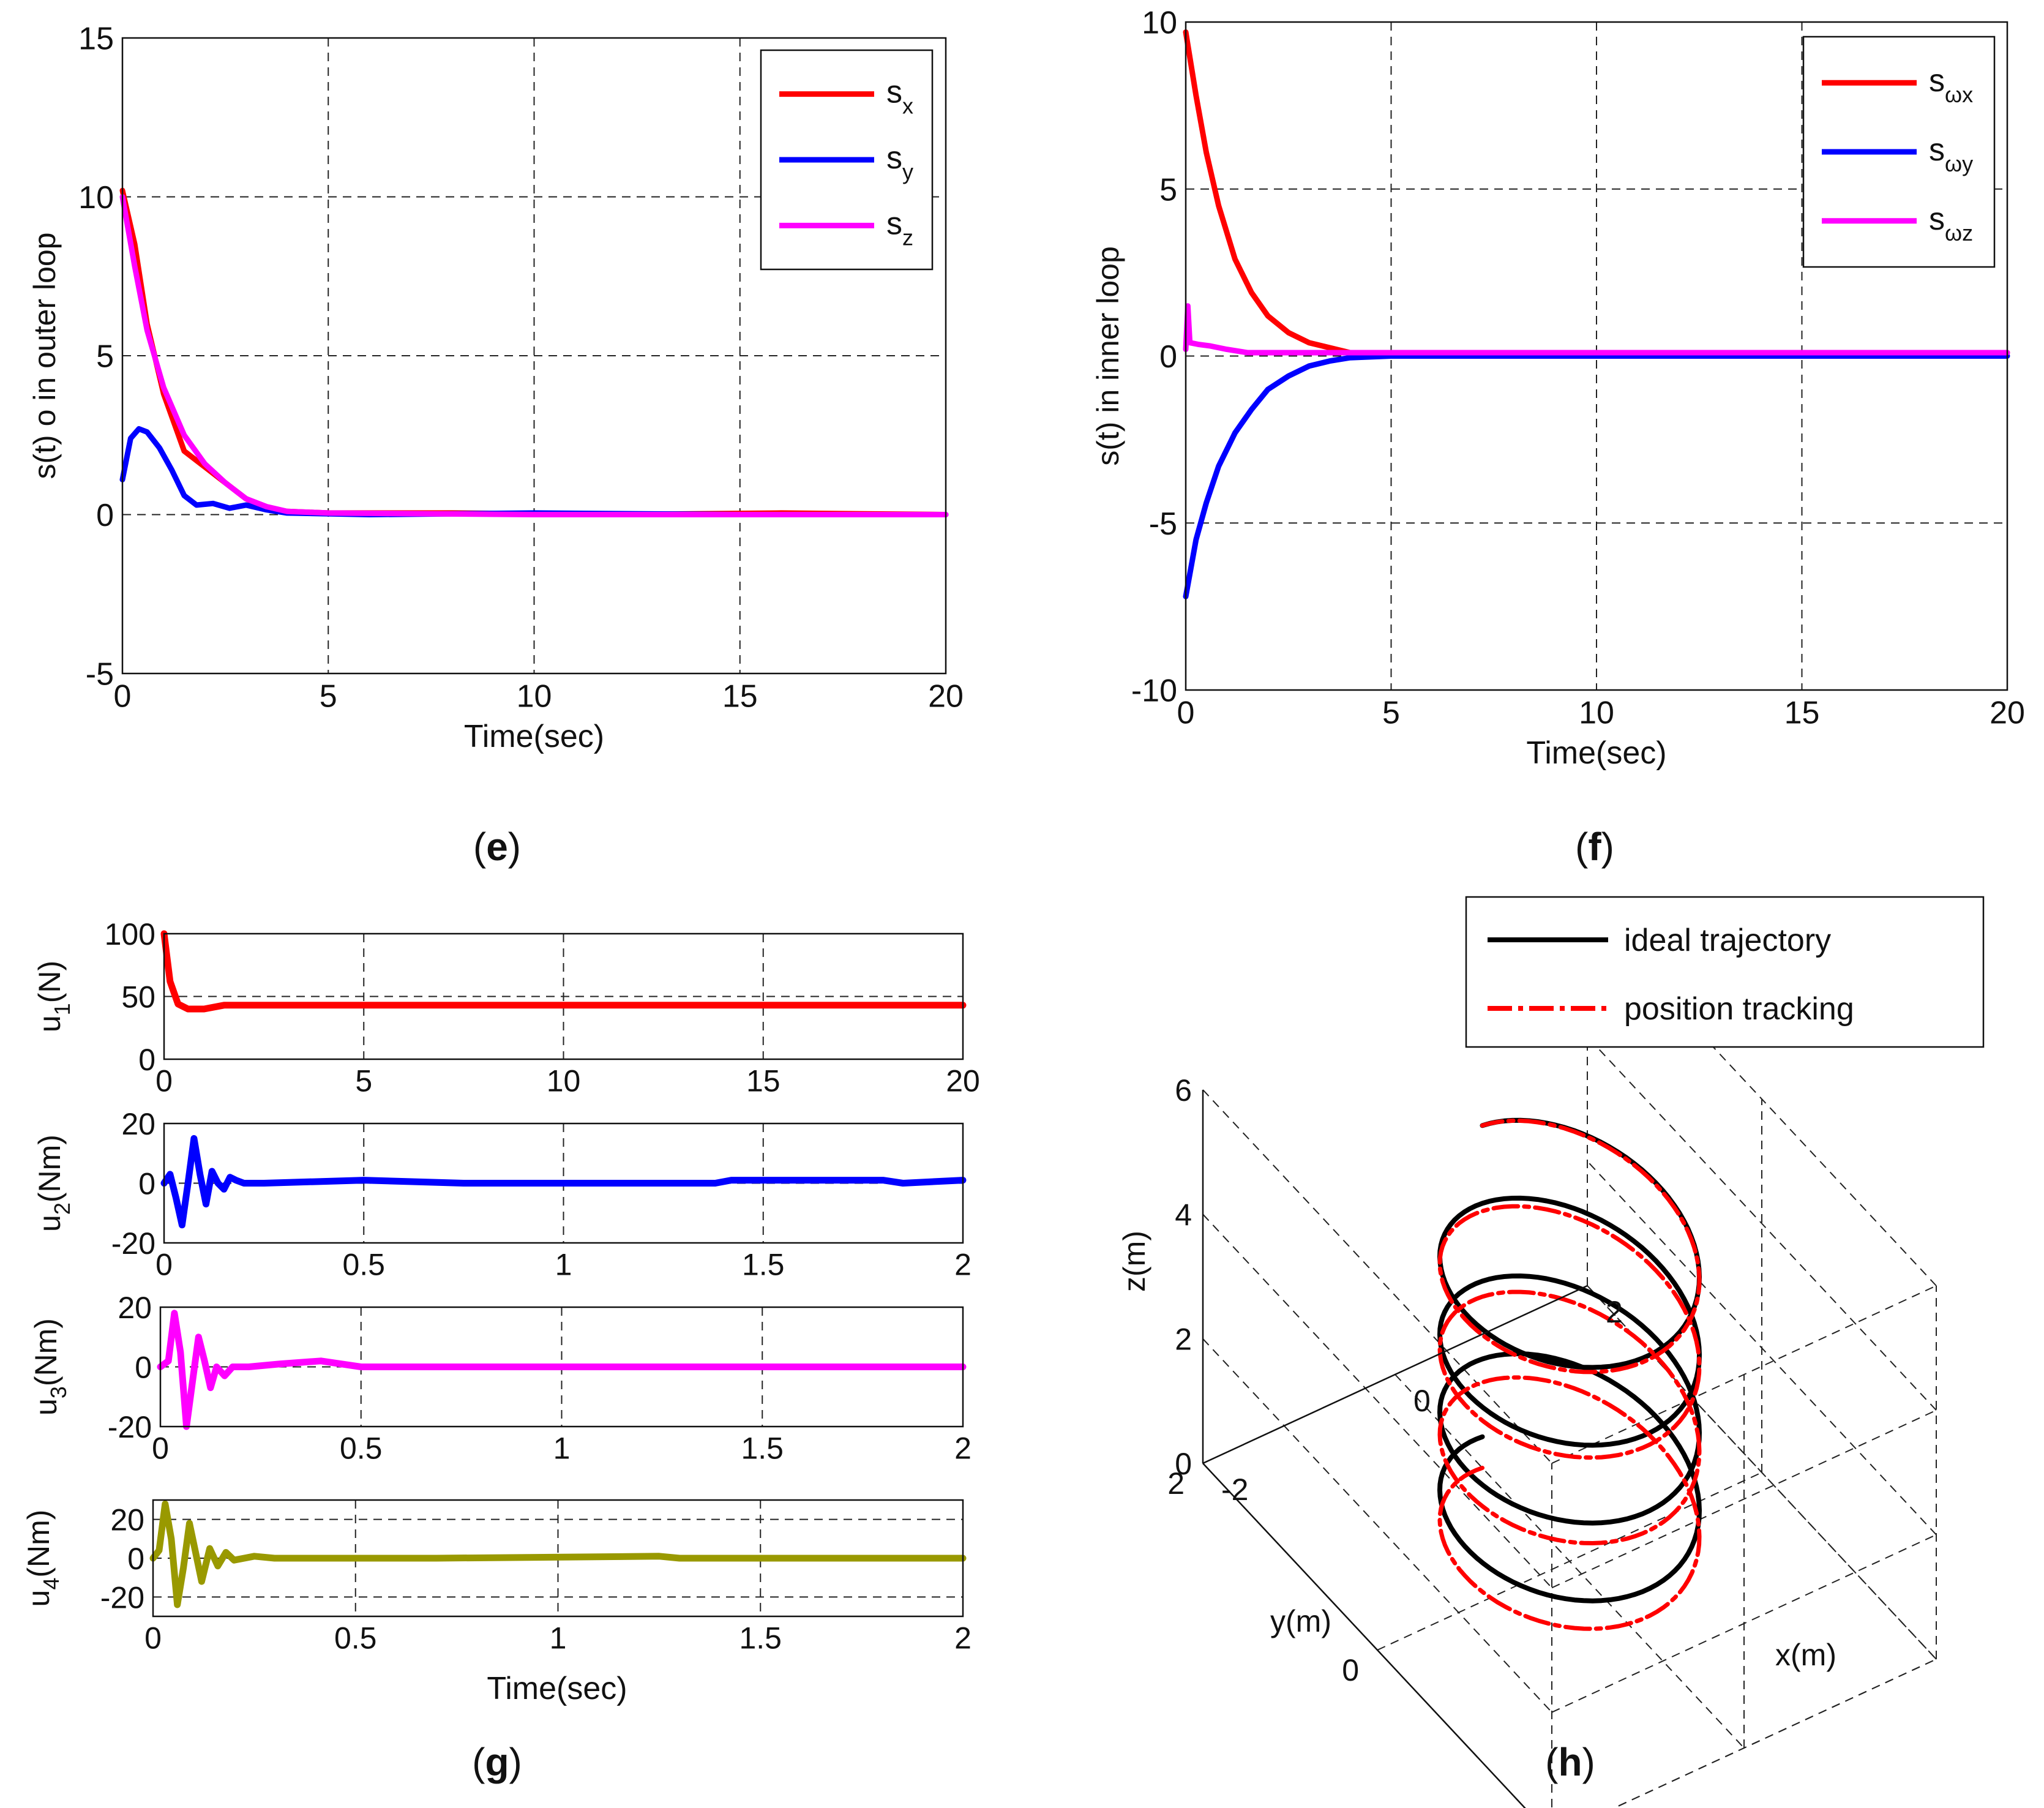  What do you see at coordinates (53, 997) in the screenshot?
I see `y-axis-label: u1(N)` at bounding box center [53, 997].